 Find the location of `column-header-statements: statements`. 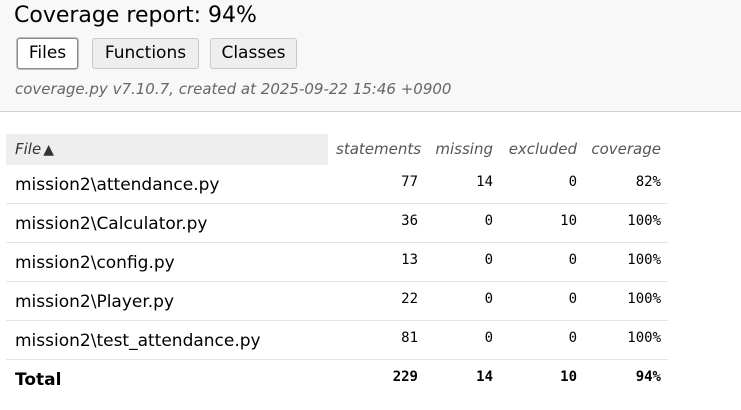

column-header-statements: statements is located at coordinates (379, 149).